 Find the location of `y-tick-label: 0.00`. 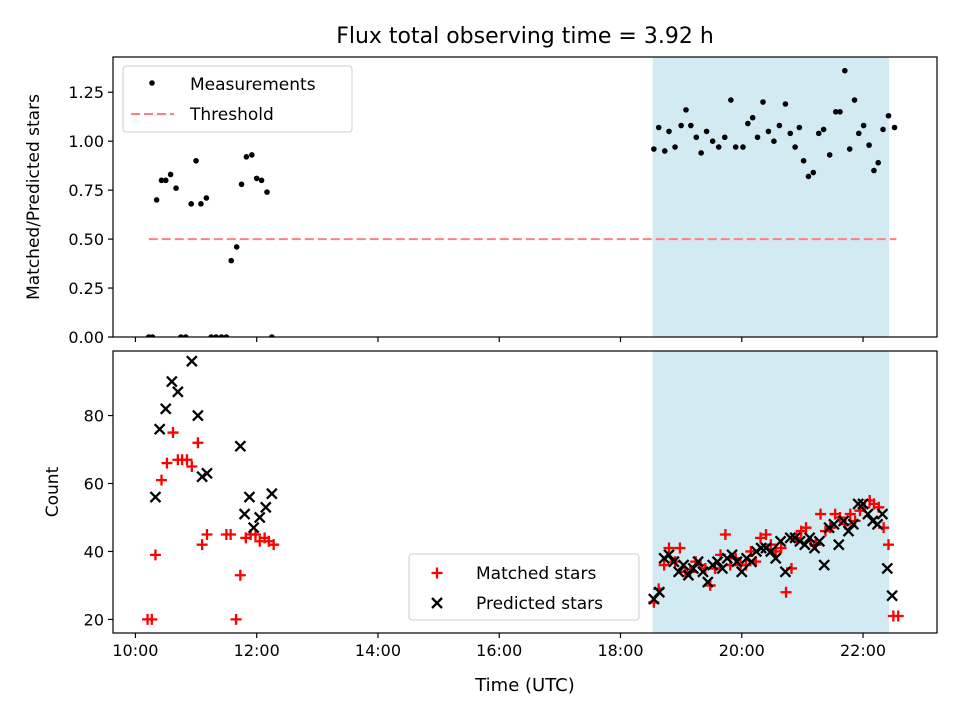

y-tick-label: 0.00 is located at coordinates (86, 337).